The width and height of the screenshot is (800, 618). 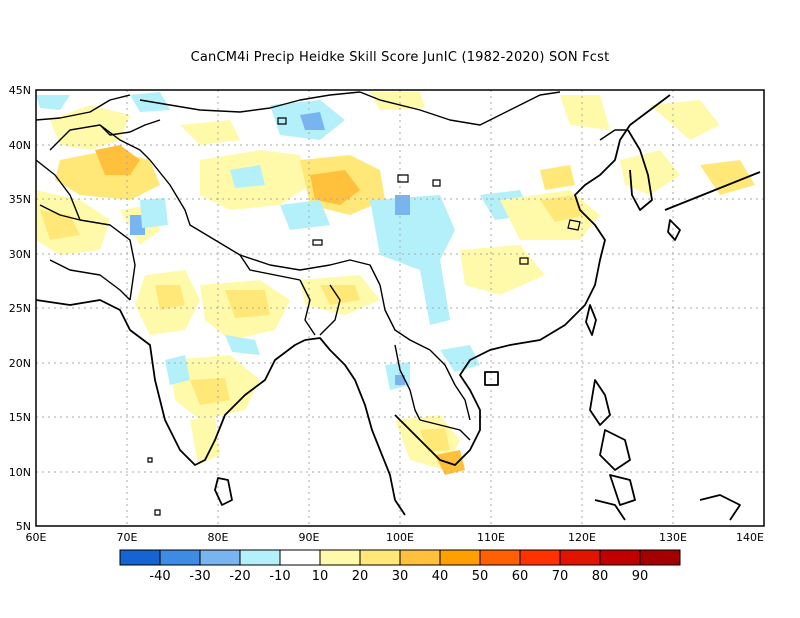 What do you see at coordinates (480, 576) in the screenshot?
I see `colorbar-label: 50` at bounding box center [480, 576].